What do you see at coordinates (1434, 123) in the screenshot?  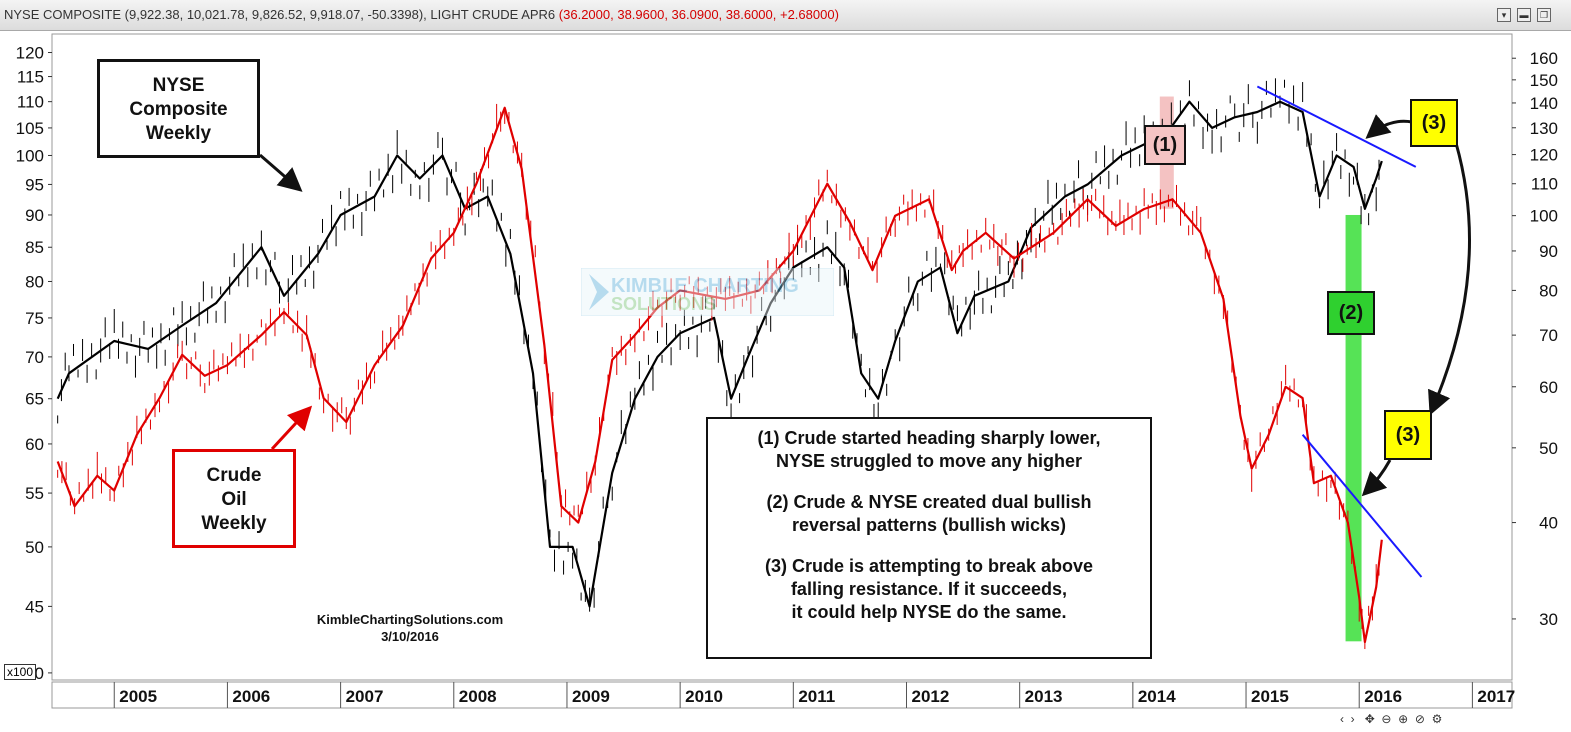 I see `tag-3-top: (3)` at bounding box center [1434, 123].